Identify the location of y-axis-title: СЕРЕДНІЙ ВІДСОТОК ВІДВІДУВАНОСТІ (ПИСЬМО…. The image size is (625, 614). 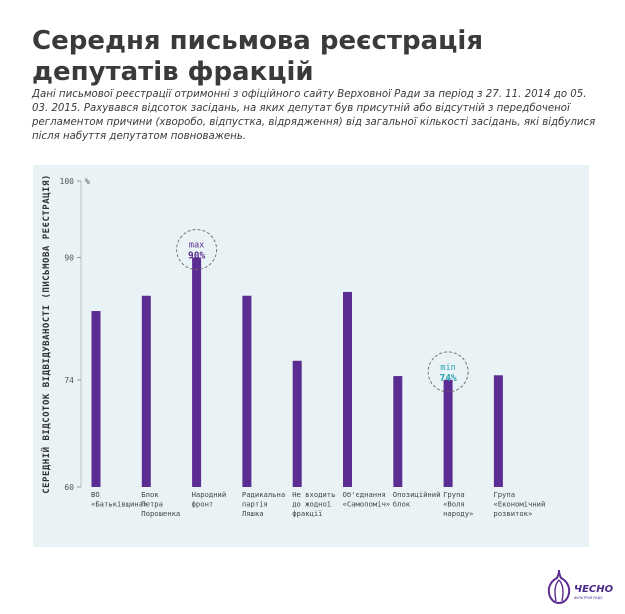
(46, 334).